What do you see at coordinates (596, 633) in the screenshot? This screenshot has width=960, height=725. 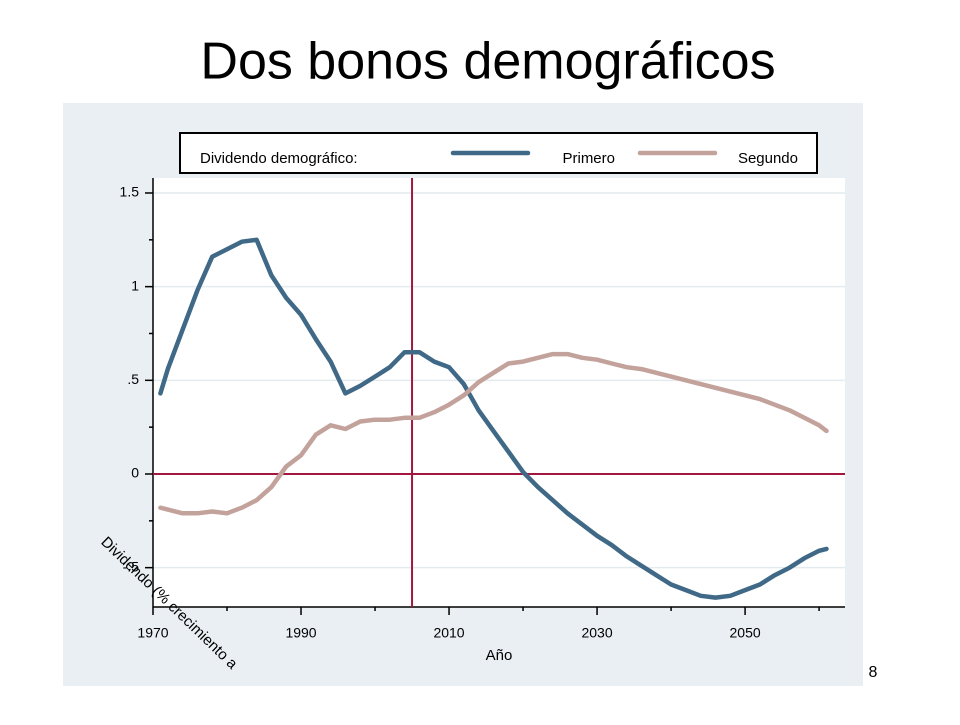 I see `x-tick-label: 2030` at bounding box center [596, 633].